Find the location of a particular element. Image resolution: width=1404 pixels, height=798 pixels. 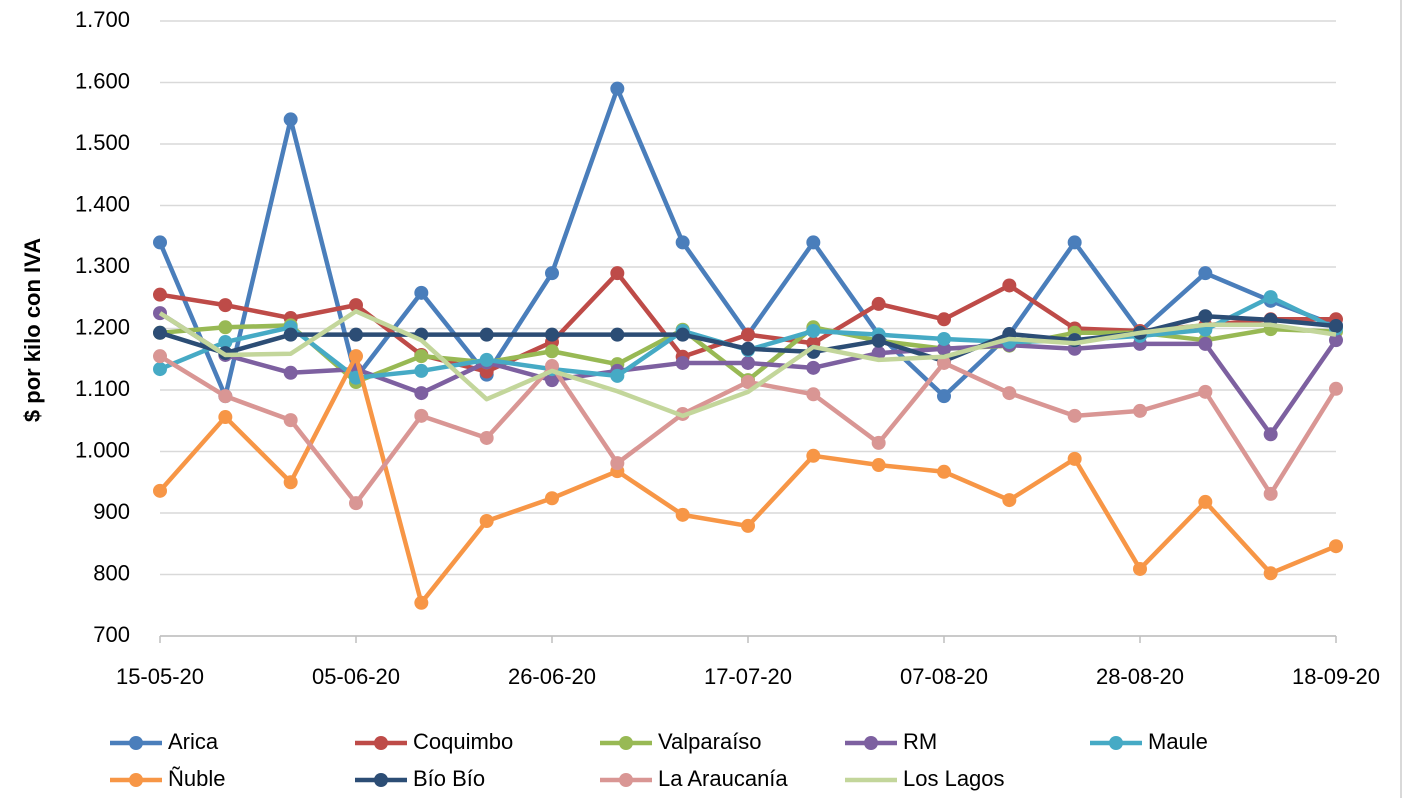

y-axis-label: $ por kilo con IVA is located at coordinates (32, 330).